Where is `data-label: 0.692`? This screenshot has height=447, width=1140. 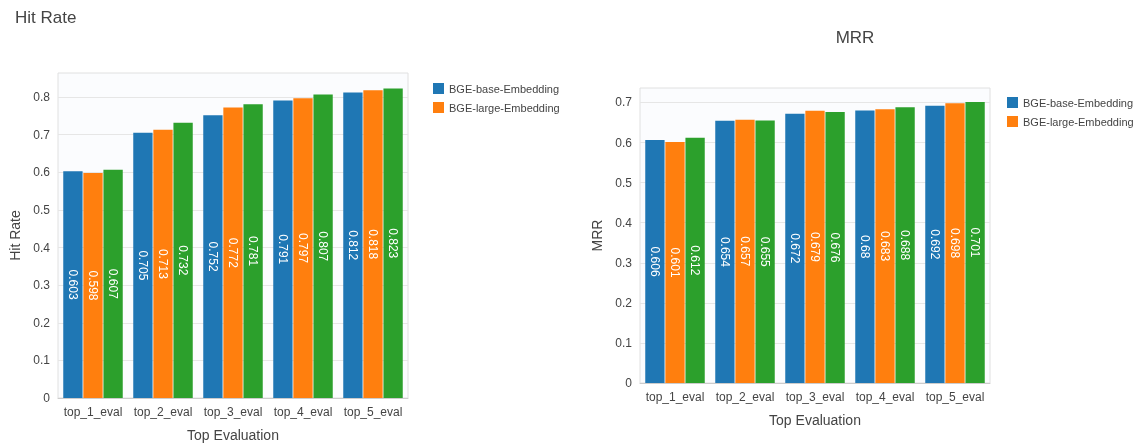
data-label: 0.692 is located at coordinates (934, 244).